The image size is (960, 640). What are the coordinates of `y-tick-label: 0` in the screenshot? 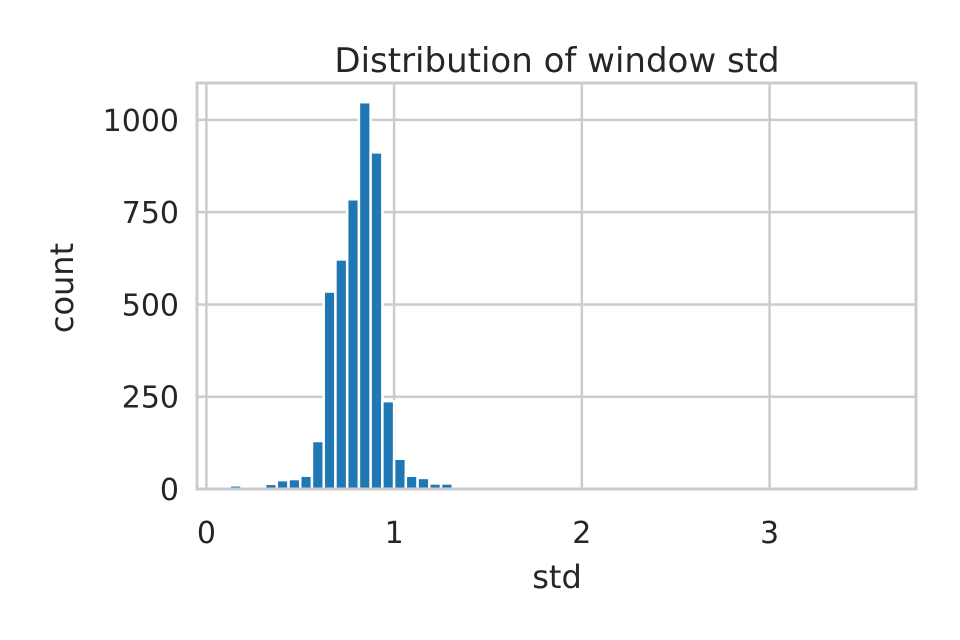 It's located at (169, 490).